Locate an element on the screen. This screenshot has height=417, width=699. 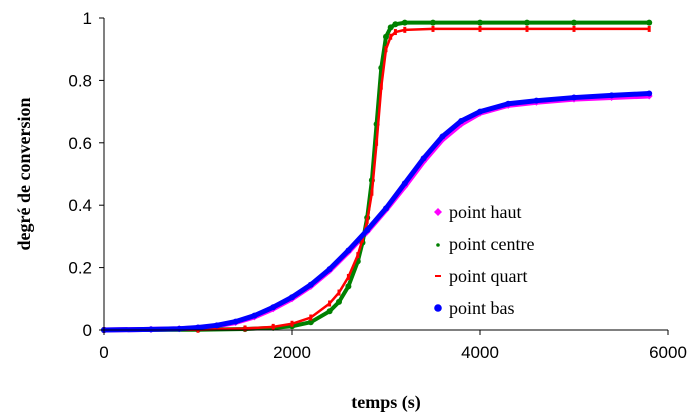
y-tick-label: 1 is located at coordinates (87, 18).